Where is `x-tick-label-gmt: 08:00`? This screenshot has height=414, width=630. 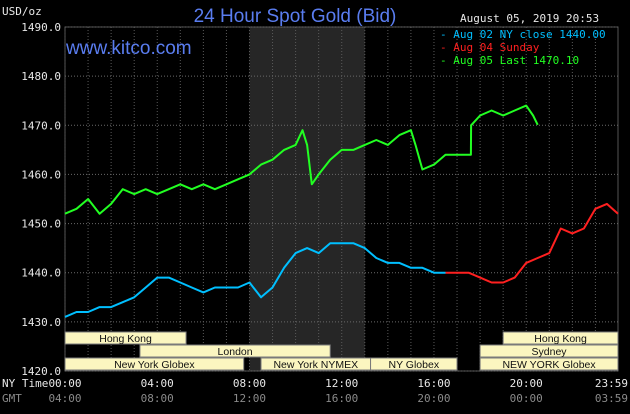 x-tick-label-gmt: 08:00 is located at coordinates (157, 398).